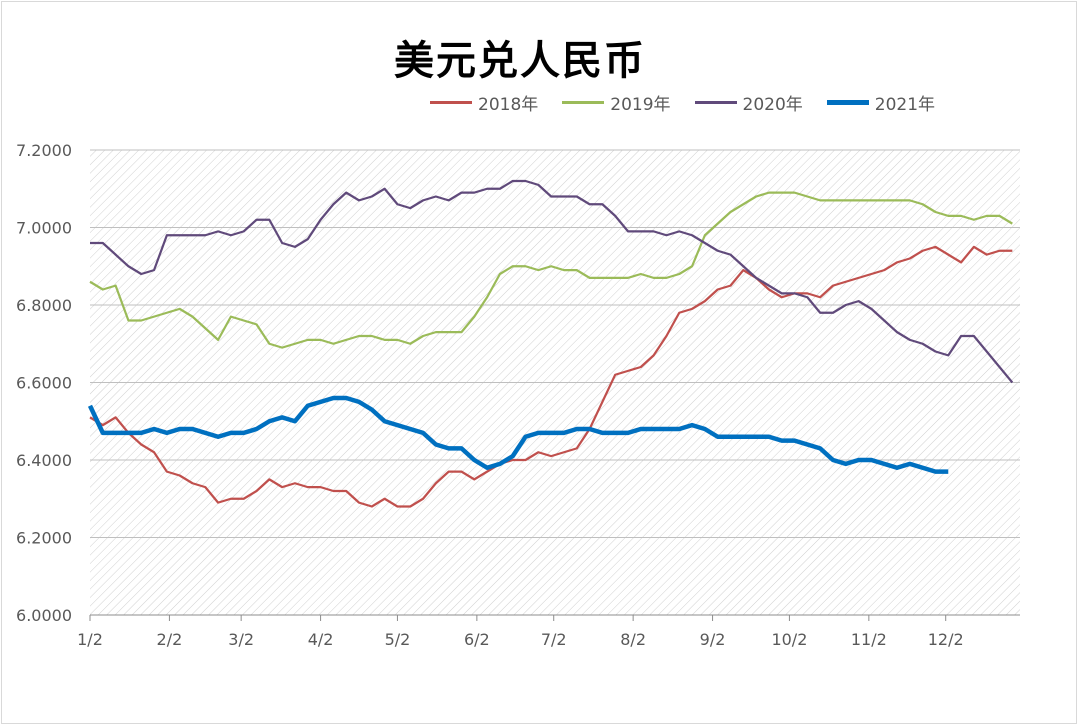 The height and width of the screenshot is (727, 1080). What do you see at coordinates (905, 104) in the screenshot?
I see `legend-label: 2021年` at bounding box center [905, 104].